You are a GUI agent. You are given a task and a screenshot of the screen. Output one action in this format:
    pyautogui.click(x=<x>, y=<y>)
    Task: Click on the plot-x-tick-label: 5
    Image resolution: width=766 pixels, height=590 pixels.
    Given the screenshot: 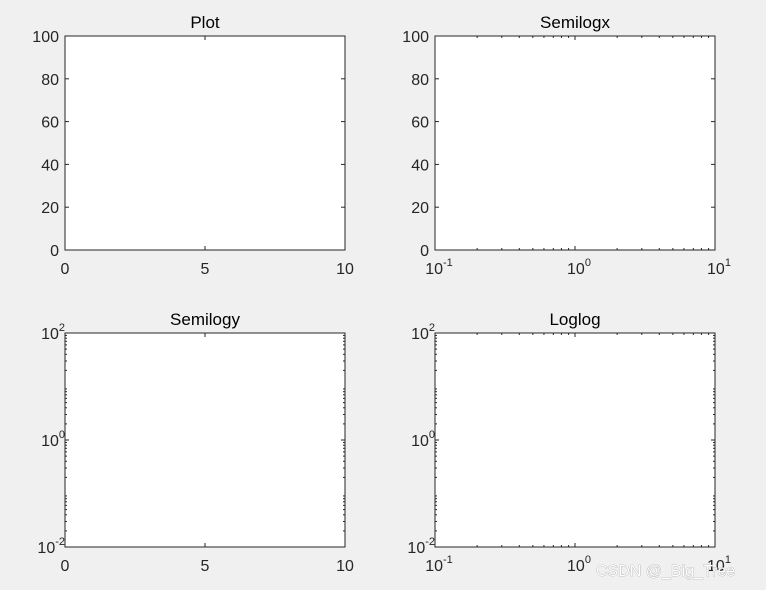 What is the action you would take?
    pyautogui.click(x=205, y=269)
    